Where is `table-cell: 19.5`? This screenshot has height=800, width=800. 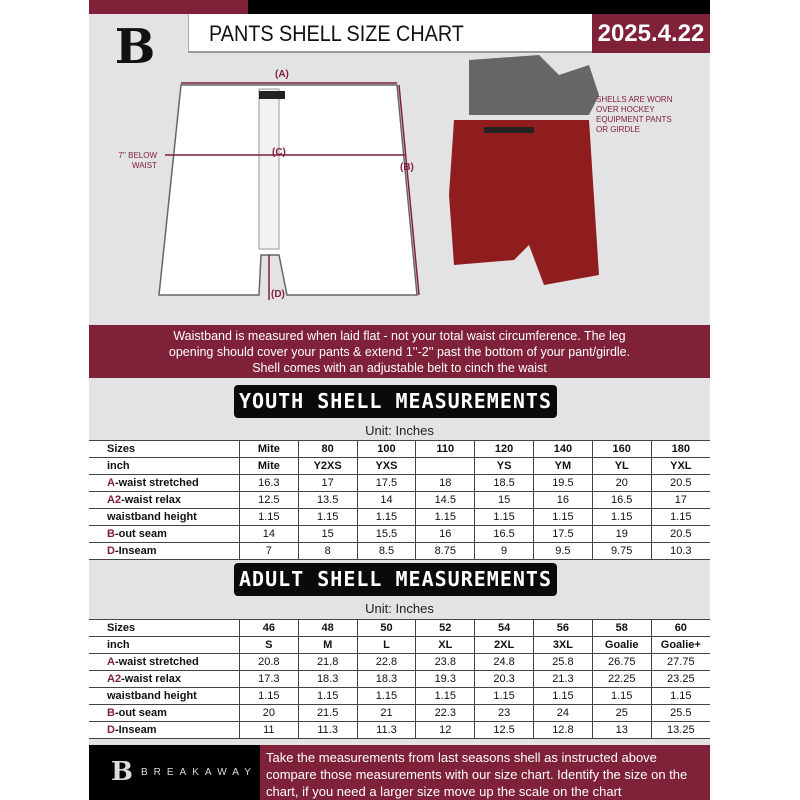
table-cell: 19.5 is located at coordinates (563, 483).